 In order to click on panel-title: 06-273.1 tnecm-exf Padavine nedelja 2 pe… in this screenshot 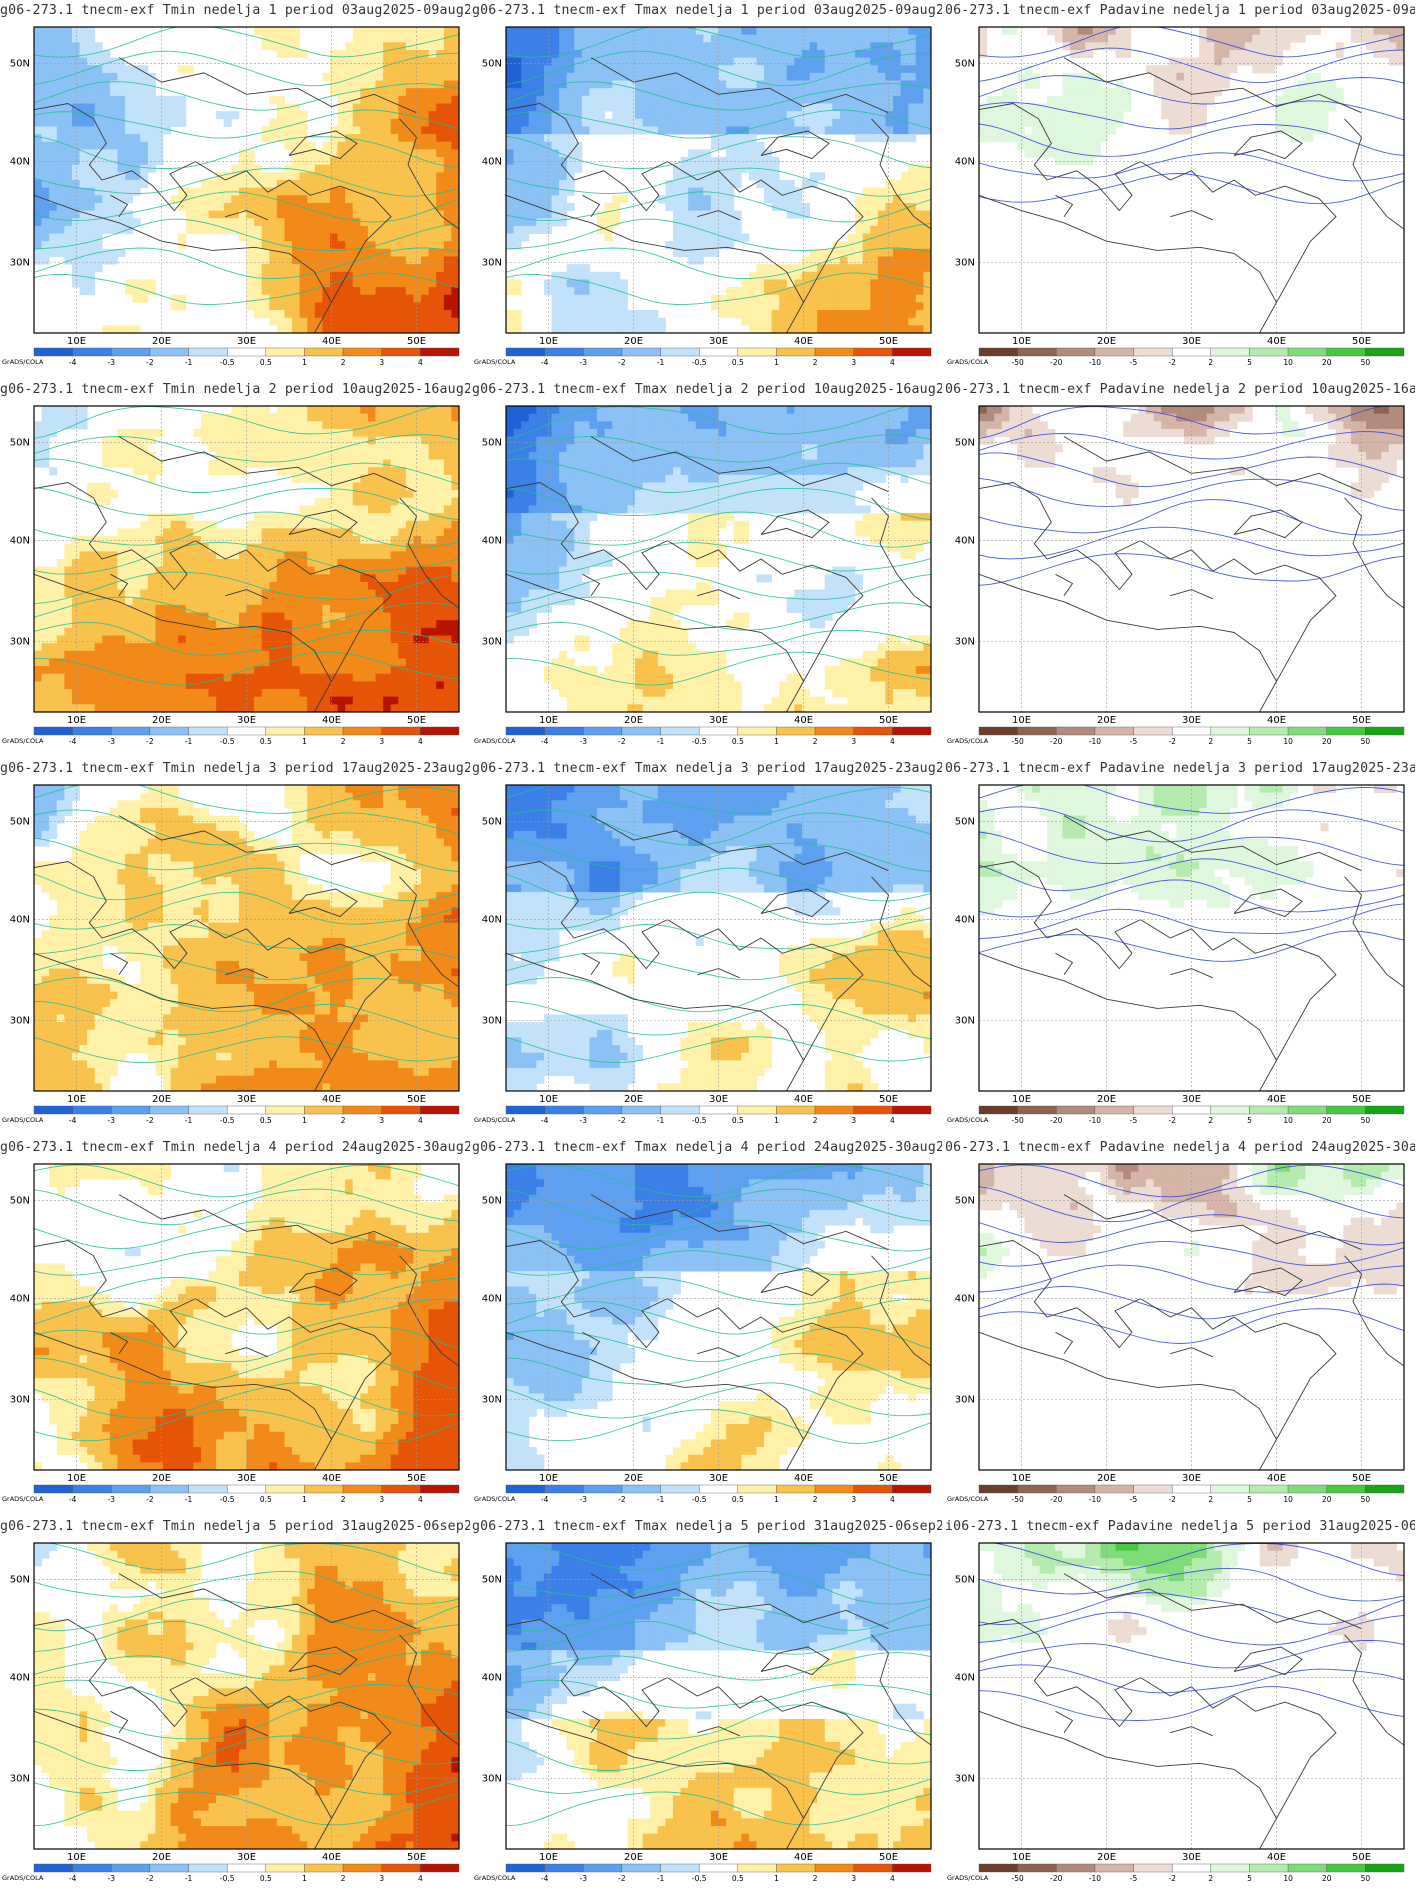, I will do `click(1180, 389)`.